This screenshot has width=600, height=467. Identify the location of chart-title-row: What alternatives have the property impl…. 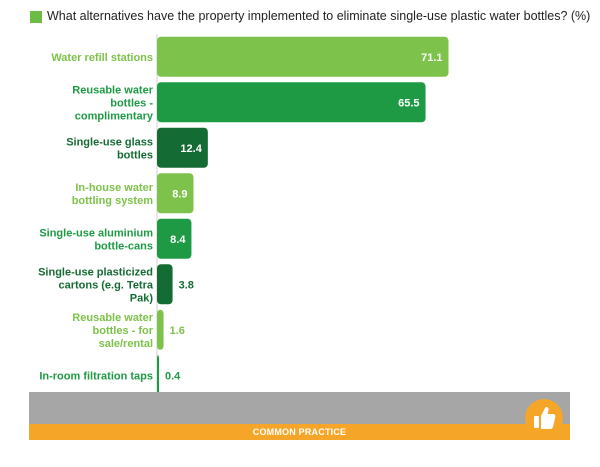
(310, 17).